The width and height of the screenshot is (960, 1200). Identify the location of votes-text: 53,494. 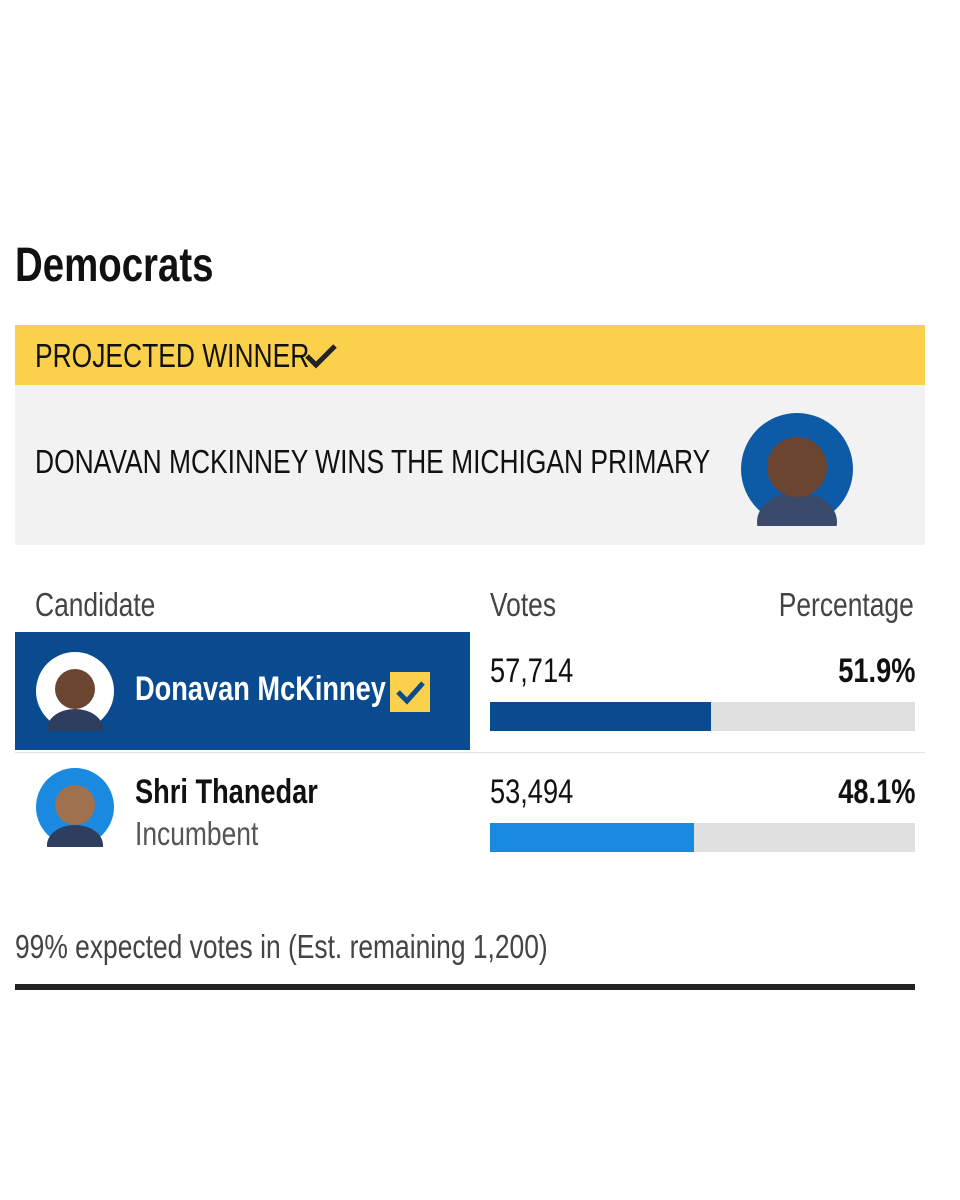
(532, 792).